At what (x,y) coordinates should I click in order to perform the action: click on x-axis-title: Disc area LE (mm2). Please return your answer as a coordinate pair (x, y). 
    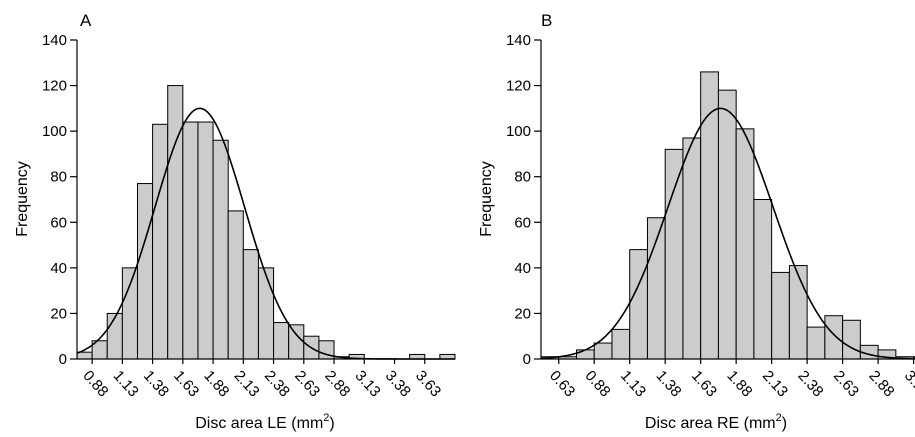
    Looking at the image, I should click on (264, 422).